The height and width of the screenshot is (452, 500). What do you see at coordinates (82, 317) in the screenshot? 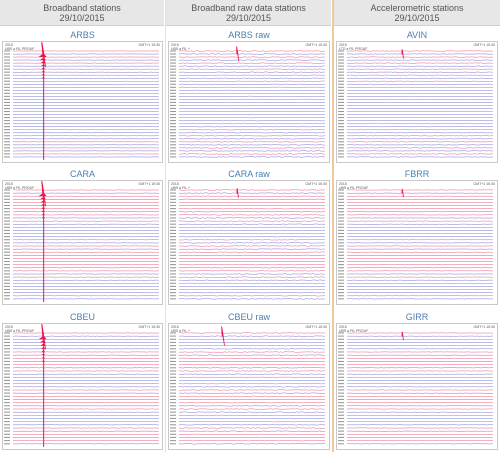
I see `station-name: CBEU` at bounding box center [82, 317].